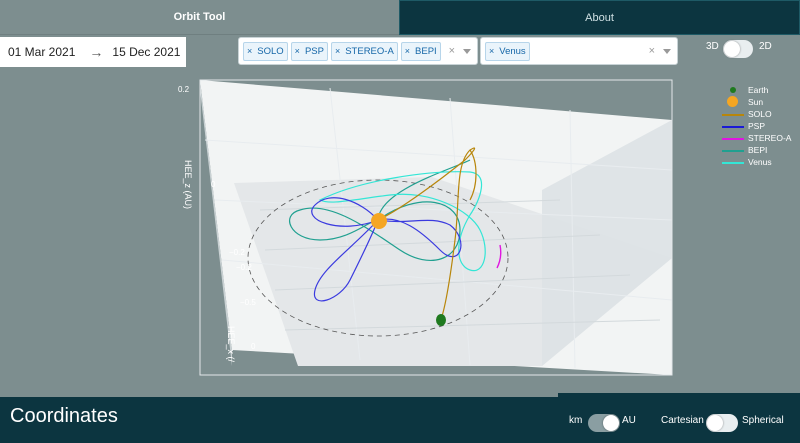  What do you see at coordinates (763, 420) in the screenshot?
I see `spherical-label: Spherical` at bounding box center [763, 420].